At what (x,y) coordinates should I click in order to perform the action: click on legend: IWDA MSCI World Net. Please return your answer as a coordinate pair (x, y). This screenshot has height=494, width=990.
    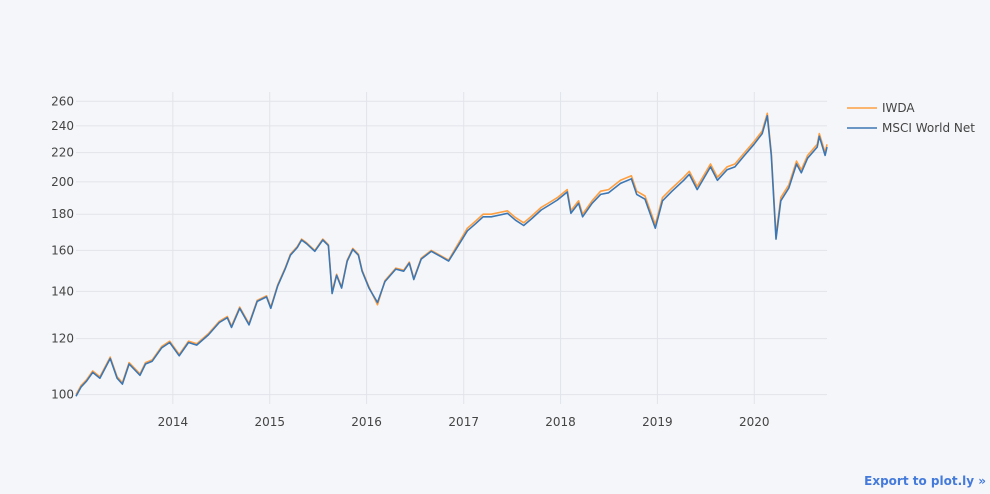
    Looking at the image, I should click on (911, 118).